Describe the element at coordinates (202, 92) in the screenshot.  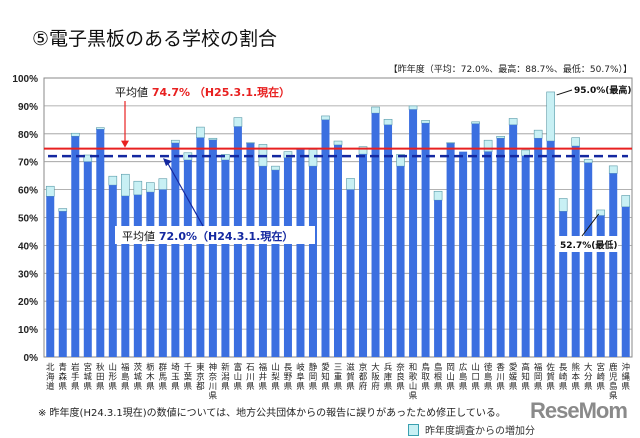
I see `avg-label-current: 平均値 74.7% （H25.3.1.現在）` at that location.